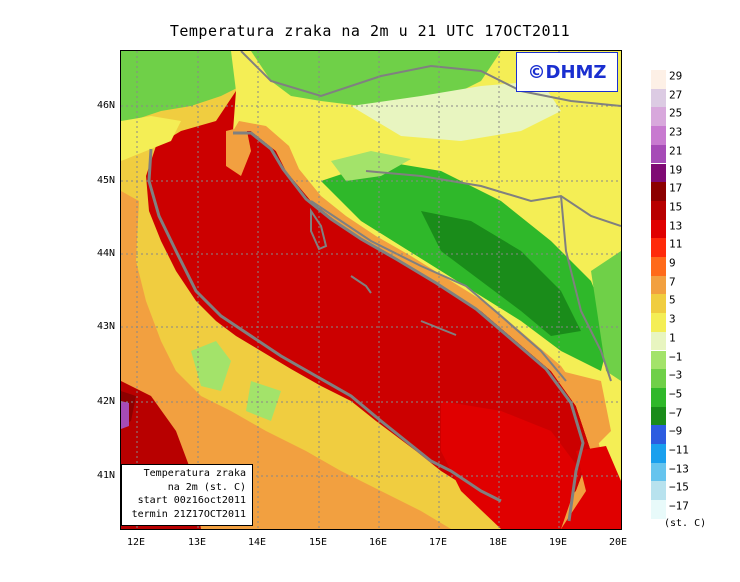 Image resolution: width=740 pixels, height=582 pixels. What do you see at coordinates (676, 151) in the screenshot?
I see `legend-label: 21` at bounding box center [676, 151].